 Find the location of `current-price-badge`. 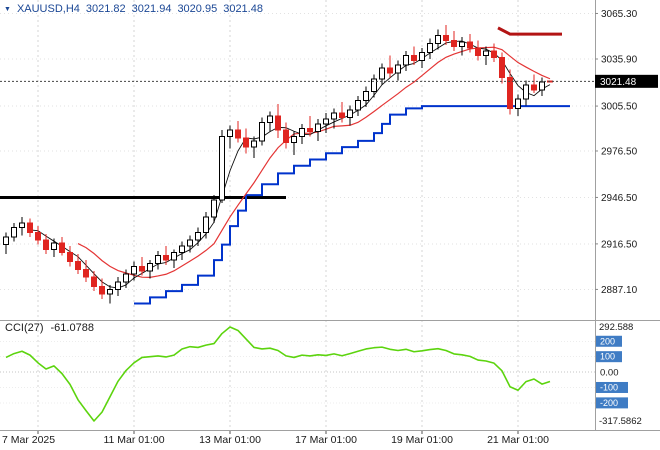

current-price-badge is located at coordinates (626, 81).